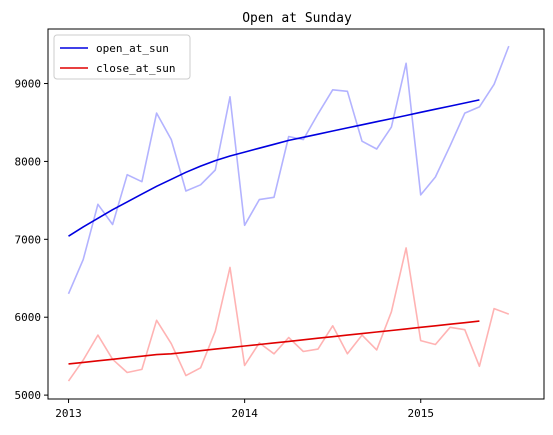 This screenshot has height=435, width=553. What do you see at coordinates (274, 342) in the screenshot?
I see `series-line-close_at_sun` at bounding box center [274, 342].